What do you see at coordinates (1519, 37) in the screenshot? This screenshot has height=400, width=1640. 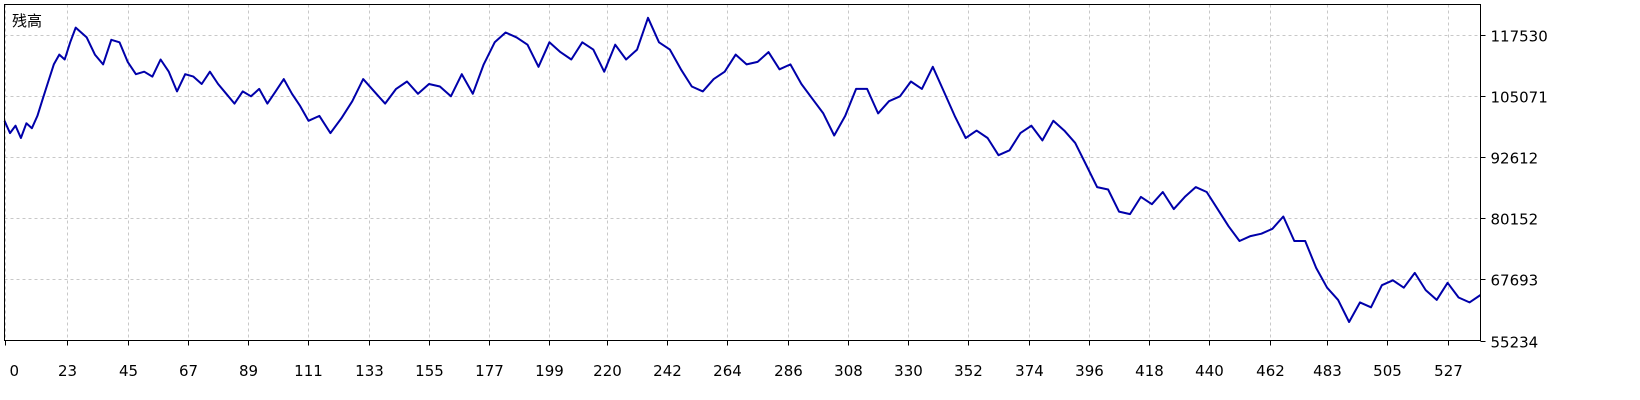 I see `y-tick-label: 117530` at bounding box center [1519, 37].